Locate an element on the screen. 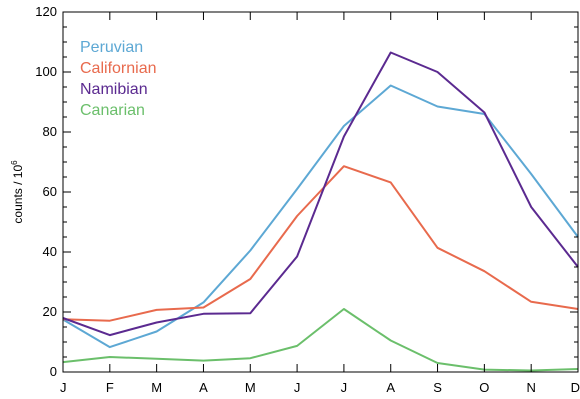  y-axis-label-text: counts / 10 is located at coordinates (18, 194).